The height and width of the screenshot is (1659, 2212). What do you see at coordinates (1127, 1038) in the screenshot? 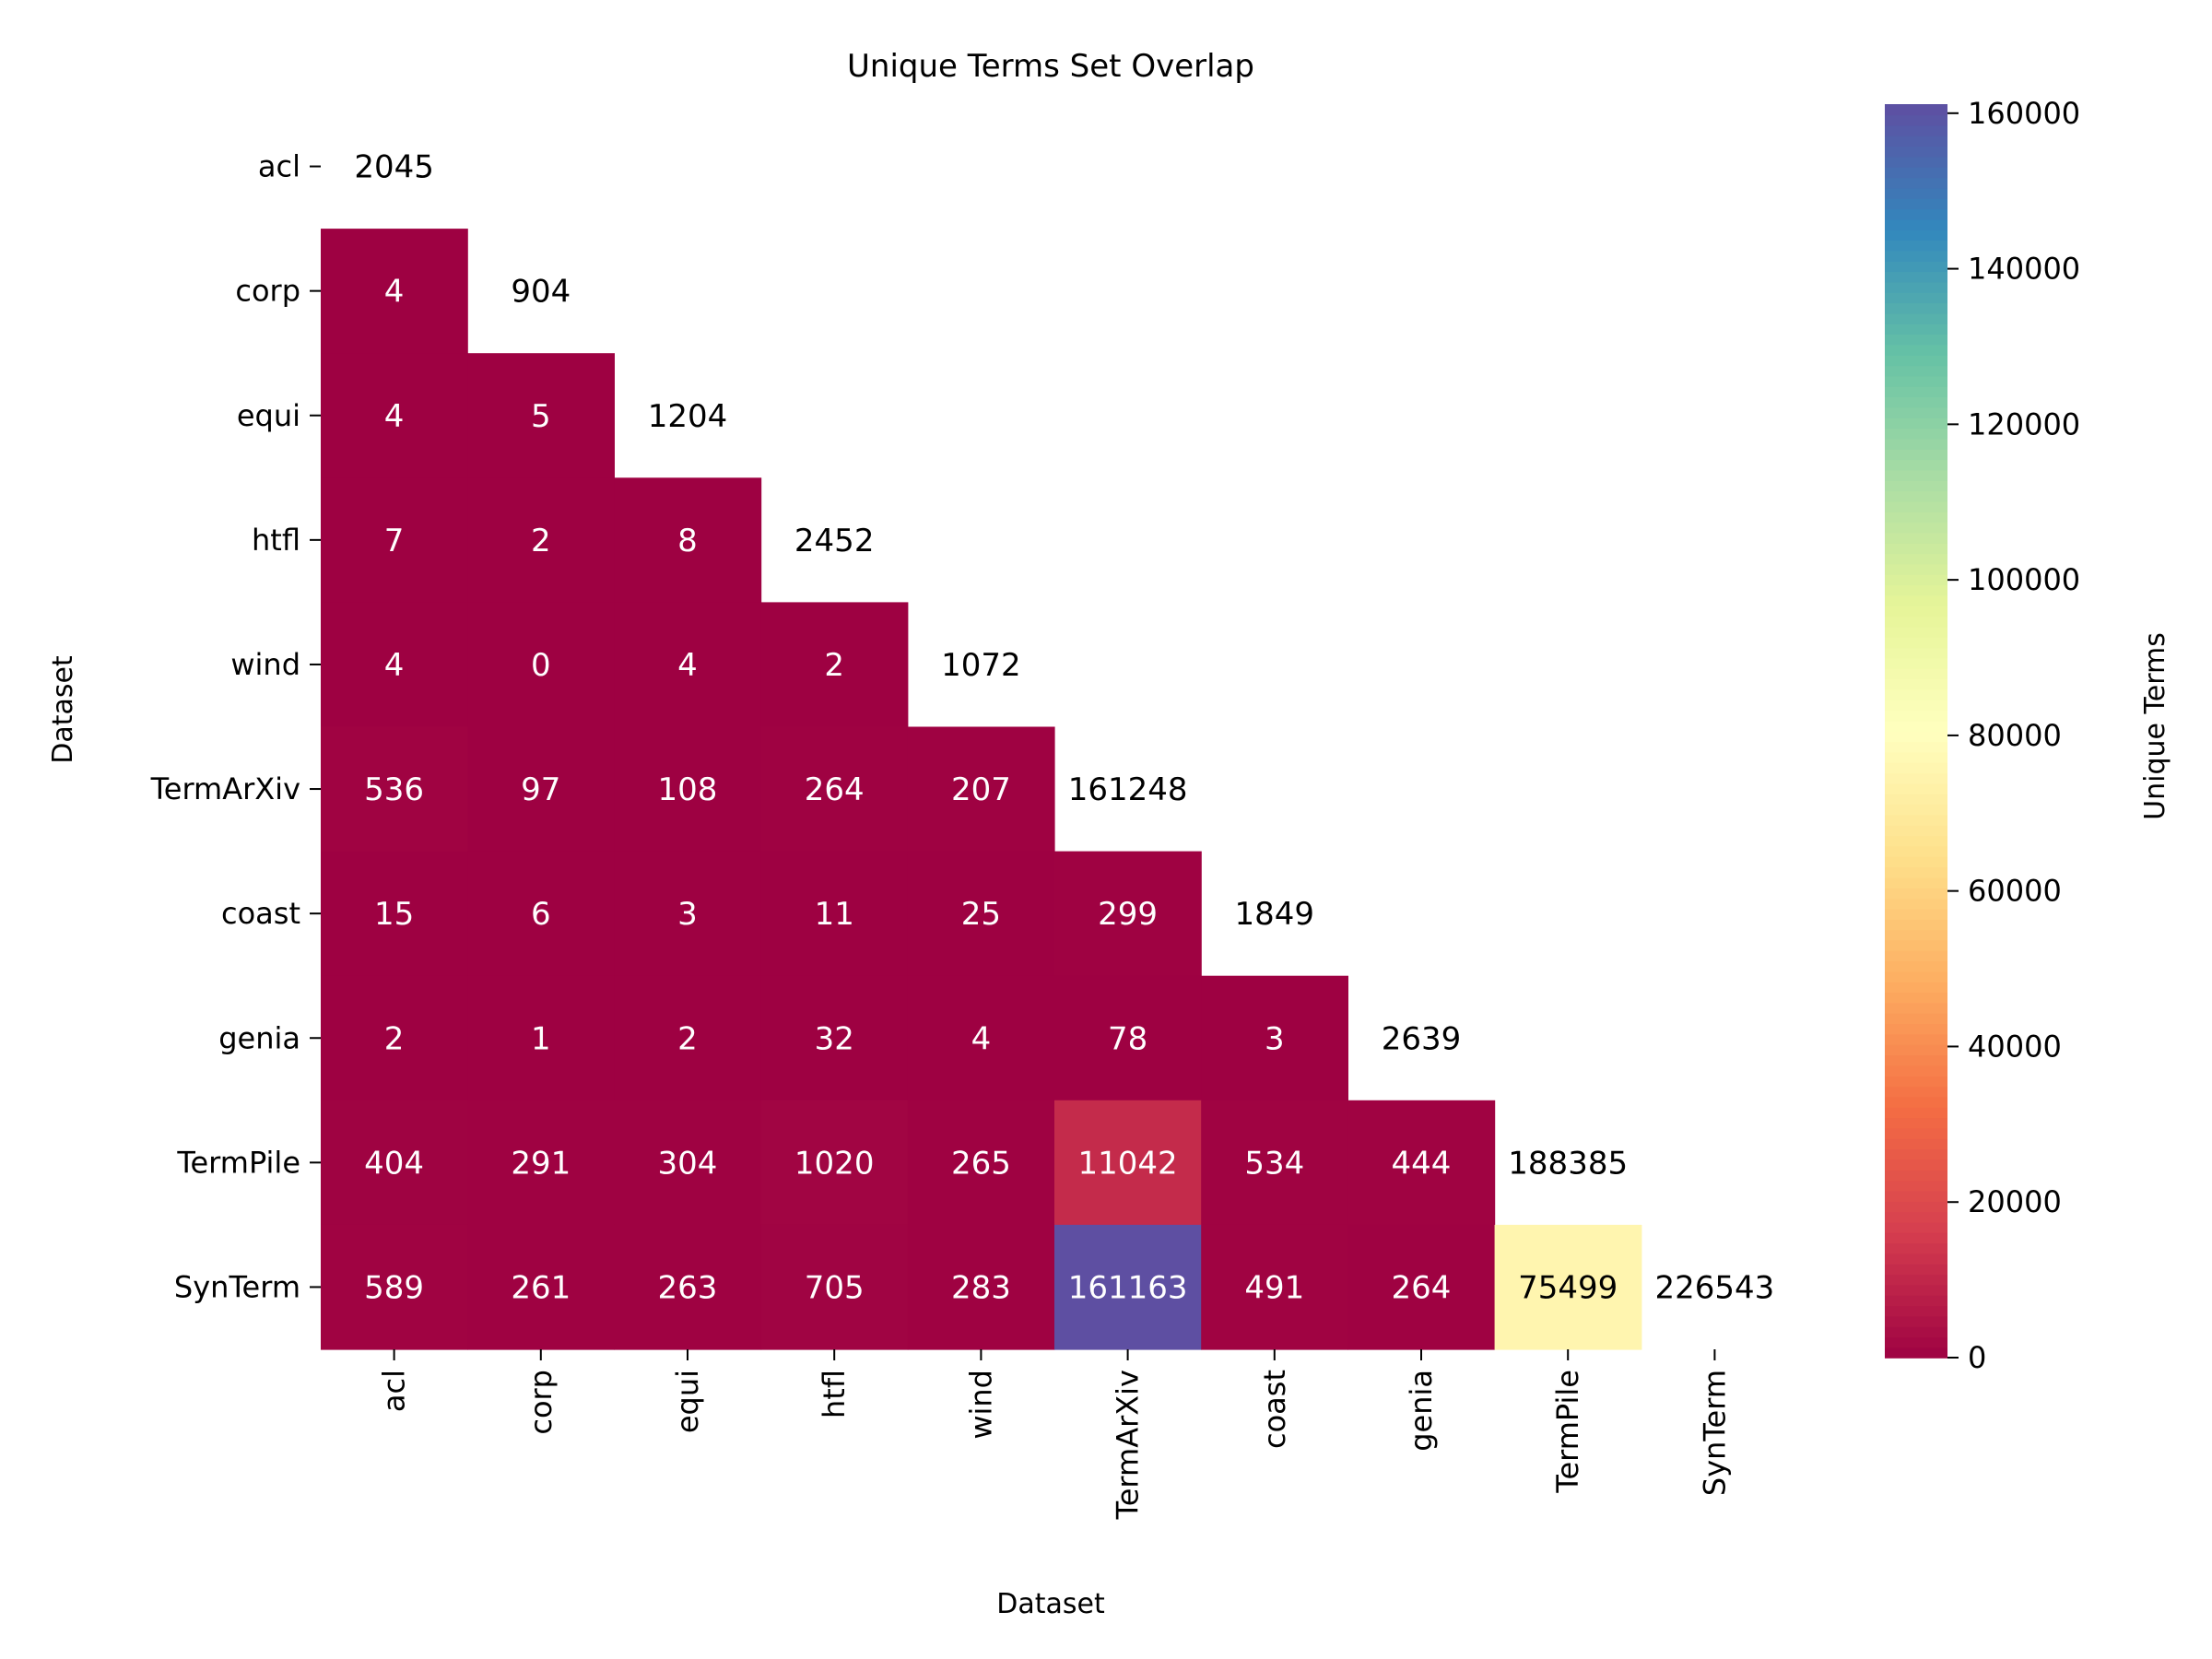
I see `cell-value-label: 78` at bounding box center [1127, 1038].